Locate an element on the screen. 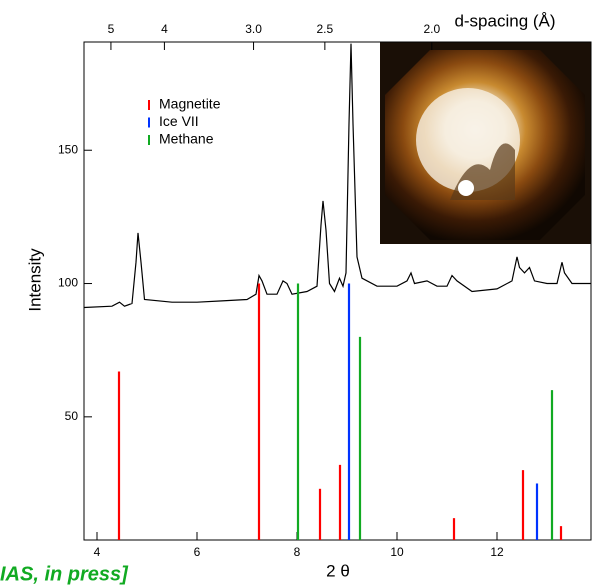 The width and height of the screenshot is (611, 586). x2-axis-label: d-spacing (Å) is located at coordinates (504, 20).